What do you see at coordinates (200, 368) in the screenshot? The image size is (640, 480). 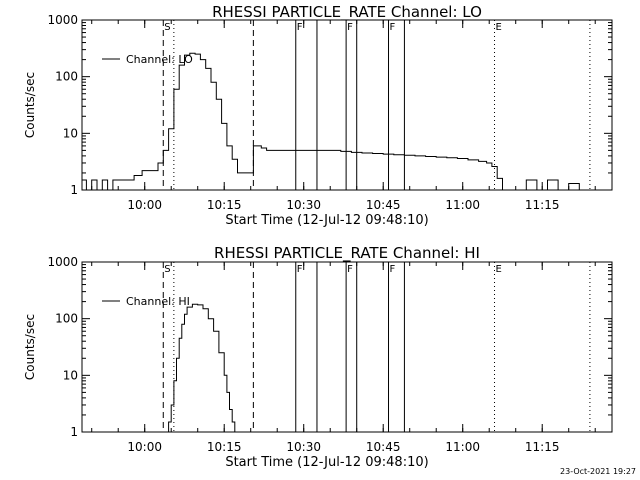 I see `series-line` at bounding box center [200, 368].